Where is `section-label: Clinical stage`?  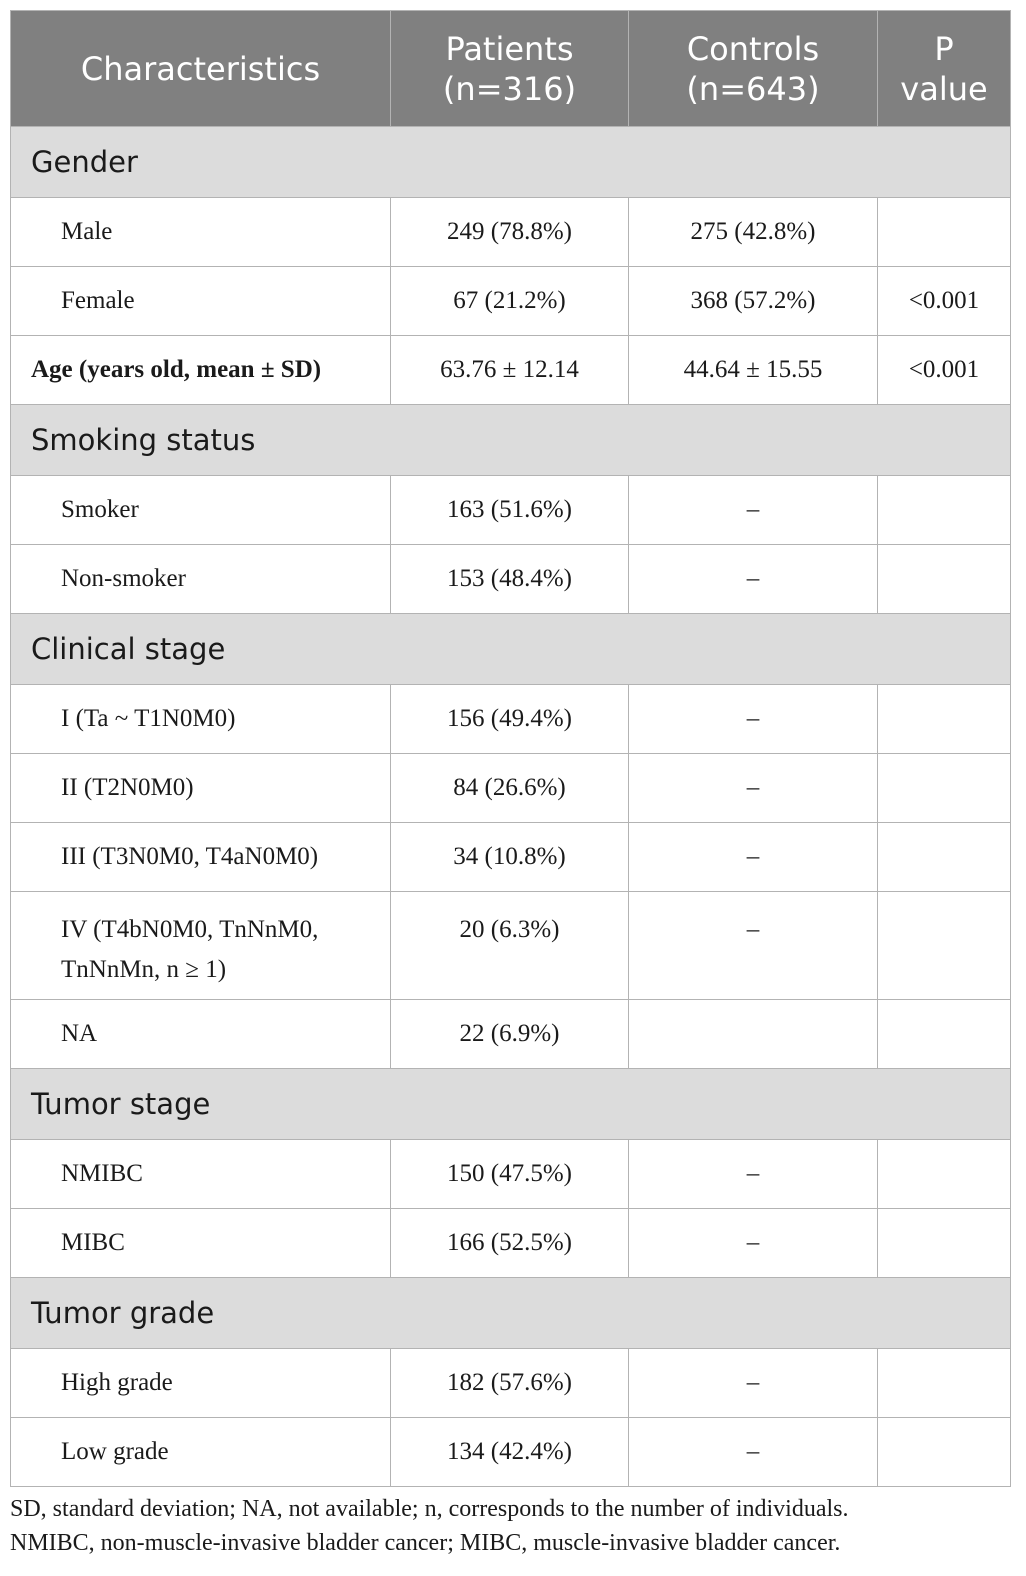
section-label: Clinical stage is located at coordinates (510, 649).